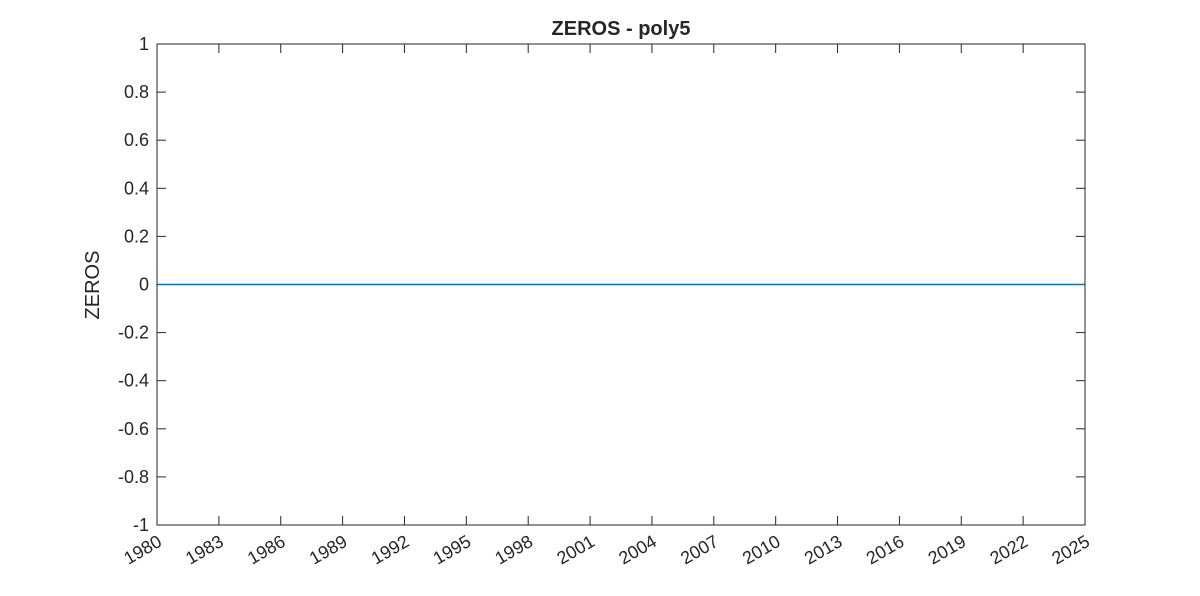  Describe the element at coordinates (514, 549) in the screenshot. I see `x-tick-label: 1998` at that location.